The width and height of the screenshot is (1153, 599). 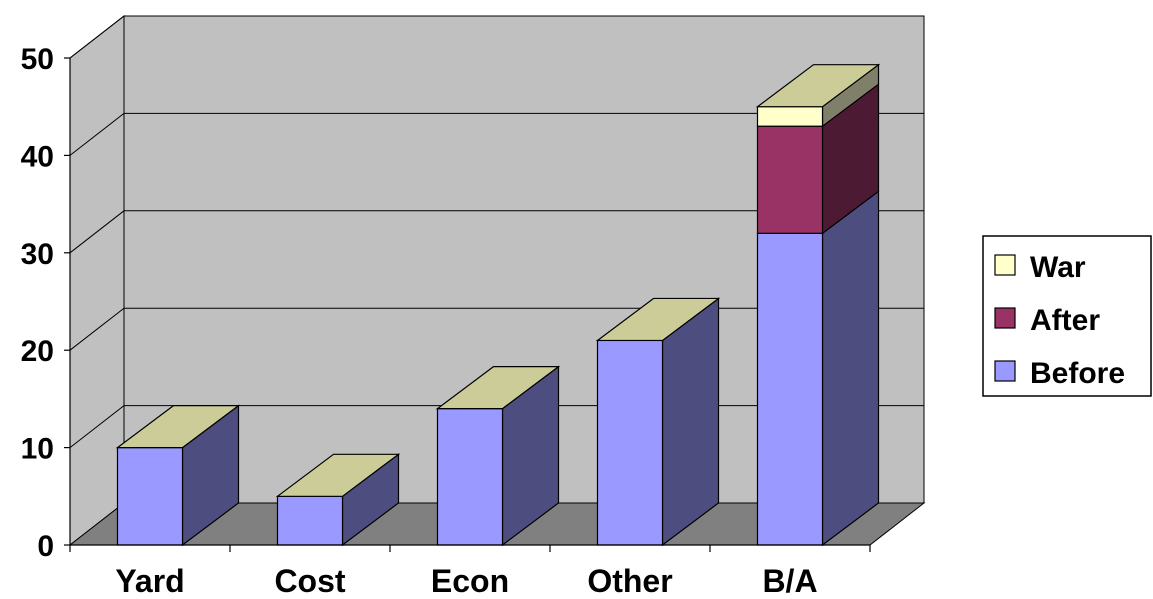 I want to click on legend-label: War, so click(x=1058, y=267).